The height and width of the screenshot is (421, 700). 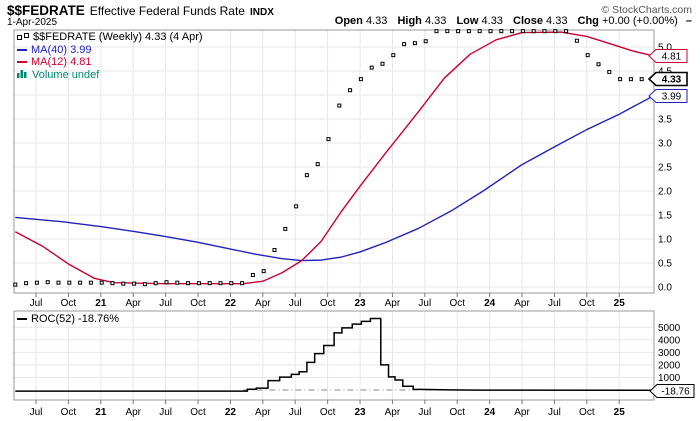 I want to click on x-tick-label: 24, so click(x=490, y=412).